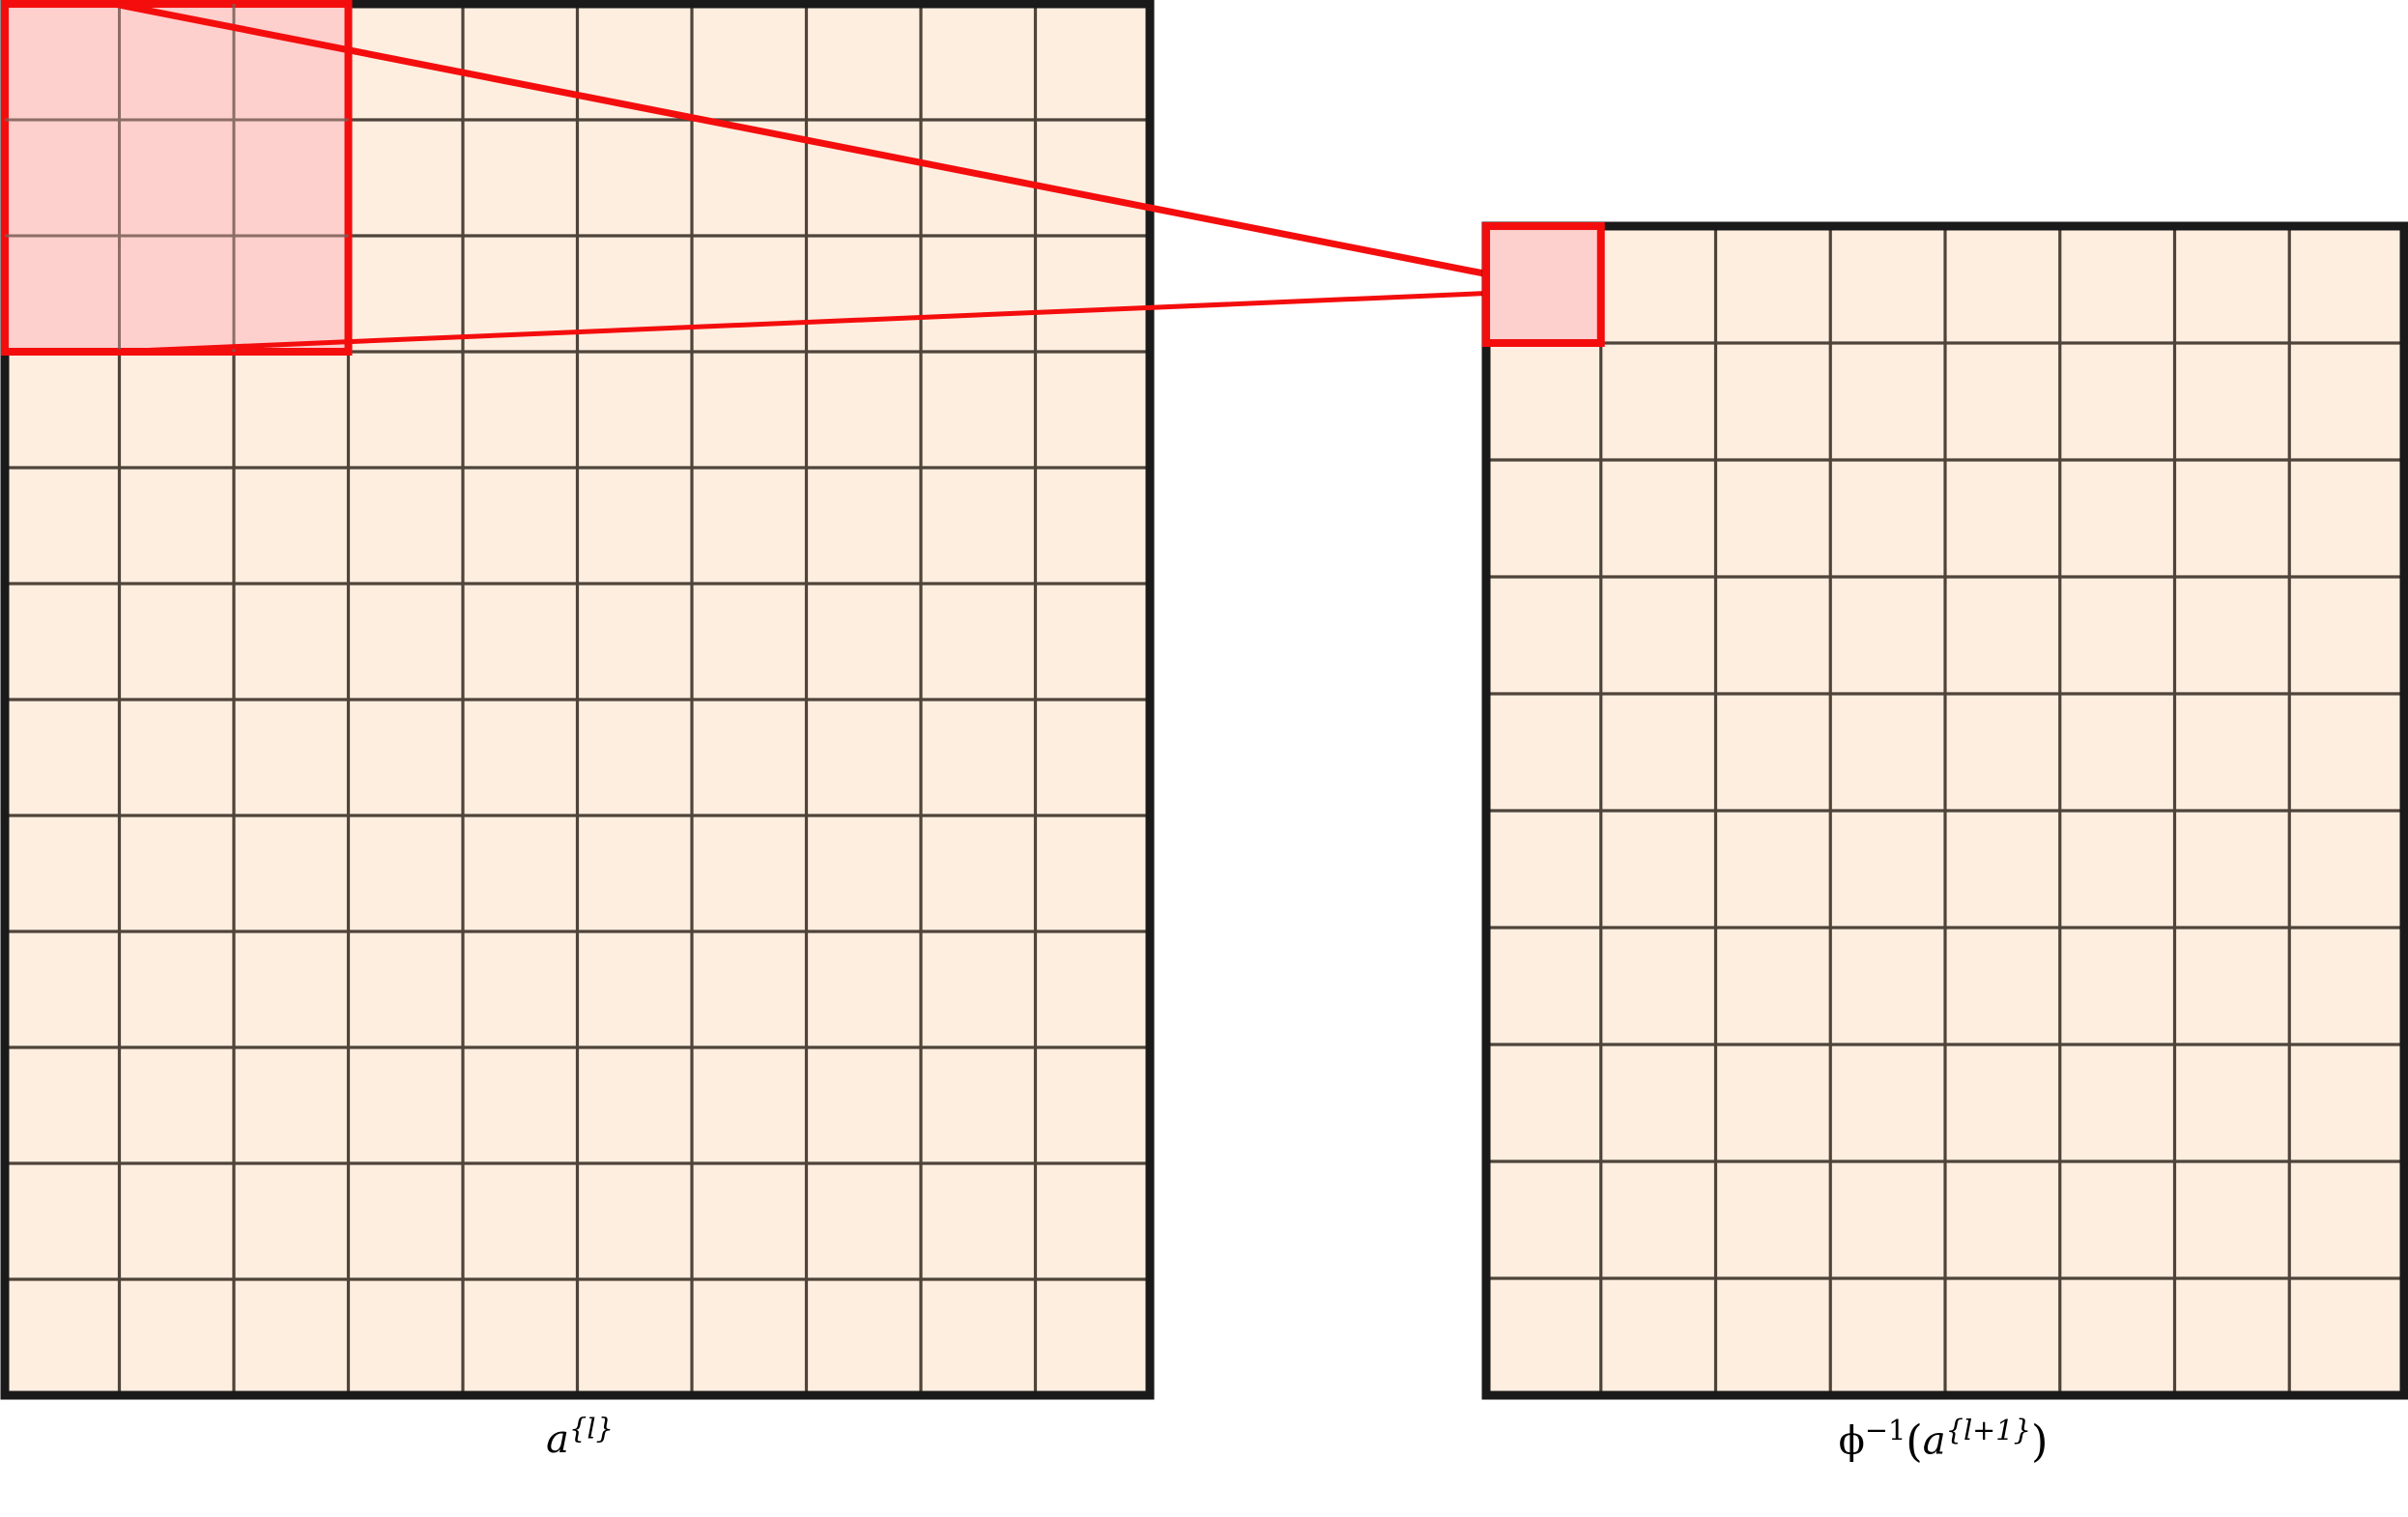  Describe the element at coordinates (558, 1439) in the screenshot. I see `left-label-base: a` at that location.